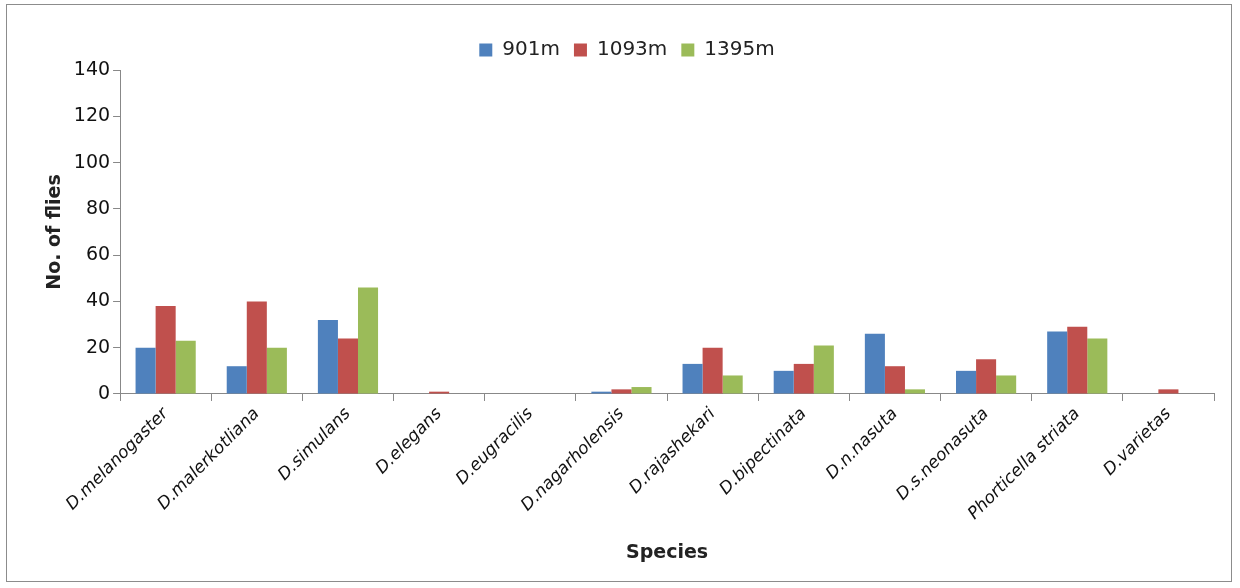  What do you see at coordinates (92, 114) in the screenshot?
I see `y-tick-label: 120` at bounding box center [92, 114].